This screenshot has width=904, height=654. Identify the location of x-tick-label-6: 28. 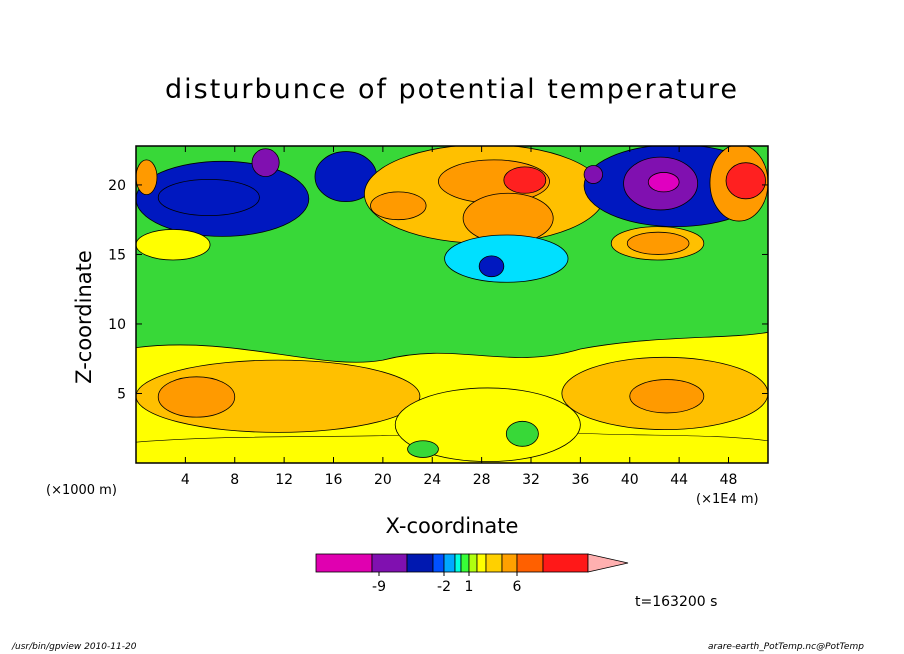
(482, 480).